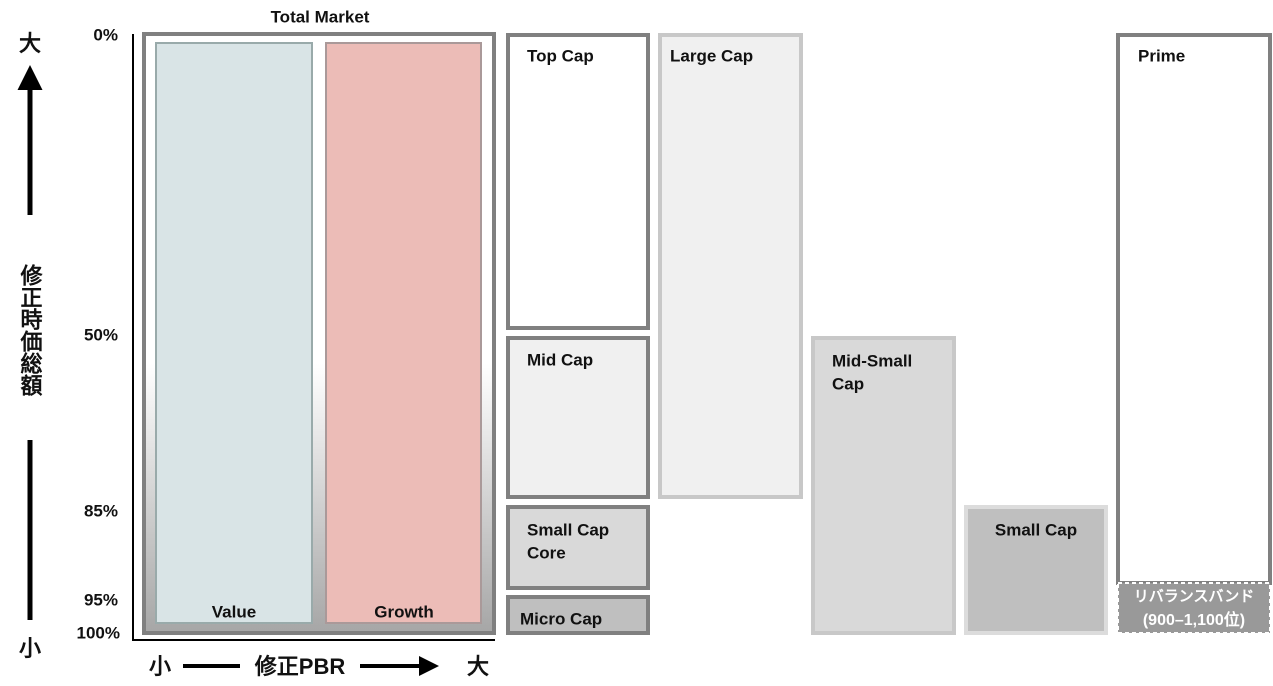 Image resolution: width=1273 pixels, height=686 pixels. I want to click on micro-cap-box, so click(578, 615).